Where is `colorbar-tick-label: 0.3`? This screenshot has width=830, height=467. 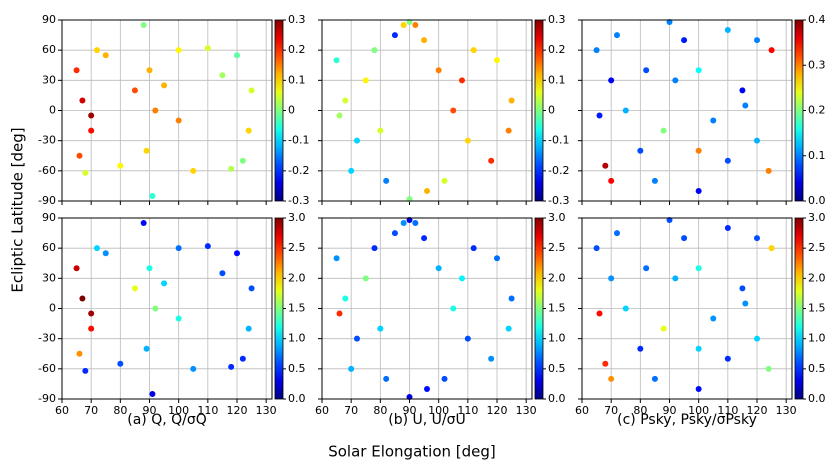
colorbar-tick-label: 0.3 is located at coordinates (557, 19).